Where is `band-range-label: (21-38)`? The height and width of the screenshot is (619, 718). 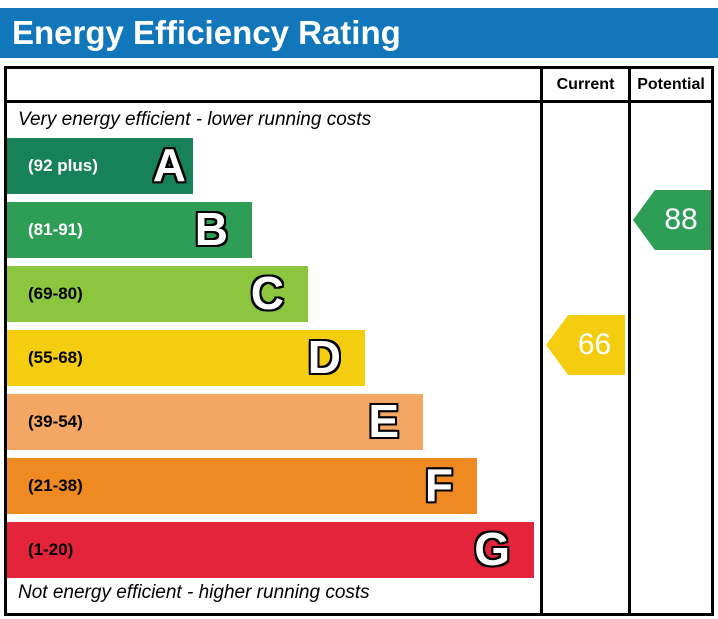 band-range-label: (21-38) is located at coordinates (55, 485).